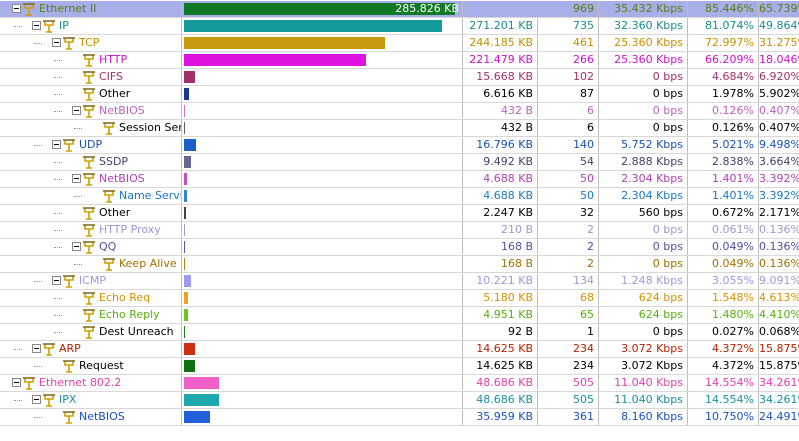  I want to click on packet-percent-value: 6.920%, so click(779, 76).